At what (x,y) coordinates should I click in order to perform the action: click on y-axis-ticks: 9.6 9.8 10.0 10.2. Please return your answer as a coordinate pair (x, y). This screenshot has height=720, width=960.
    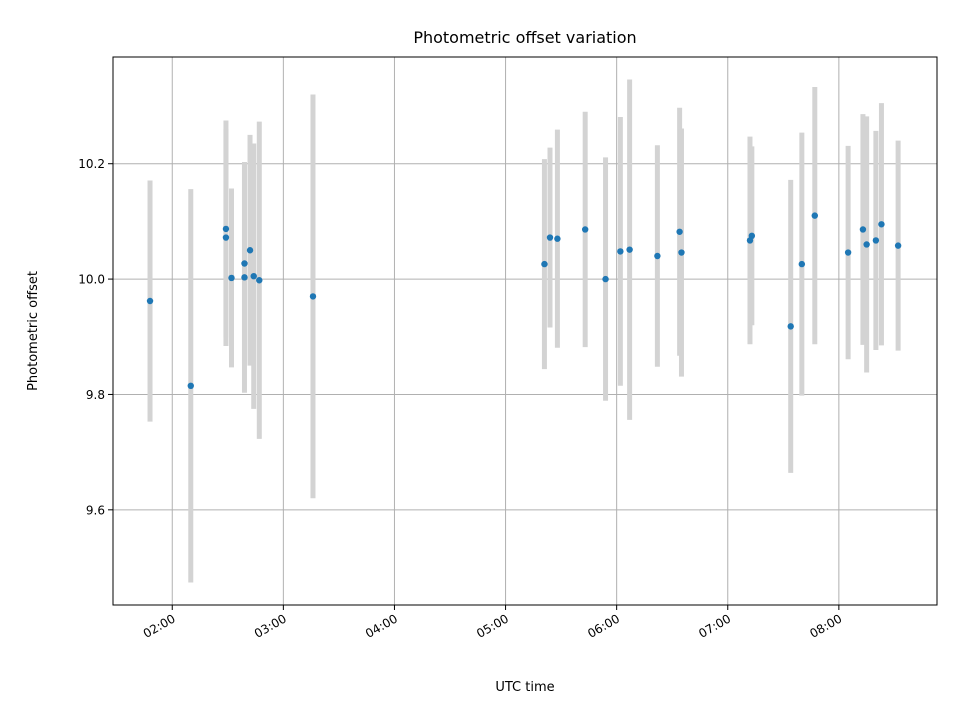
    Looking at the image, I should click on (95, 337).